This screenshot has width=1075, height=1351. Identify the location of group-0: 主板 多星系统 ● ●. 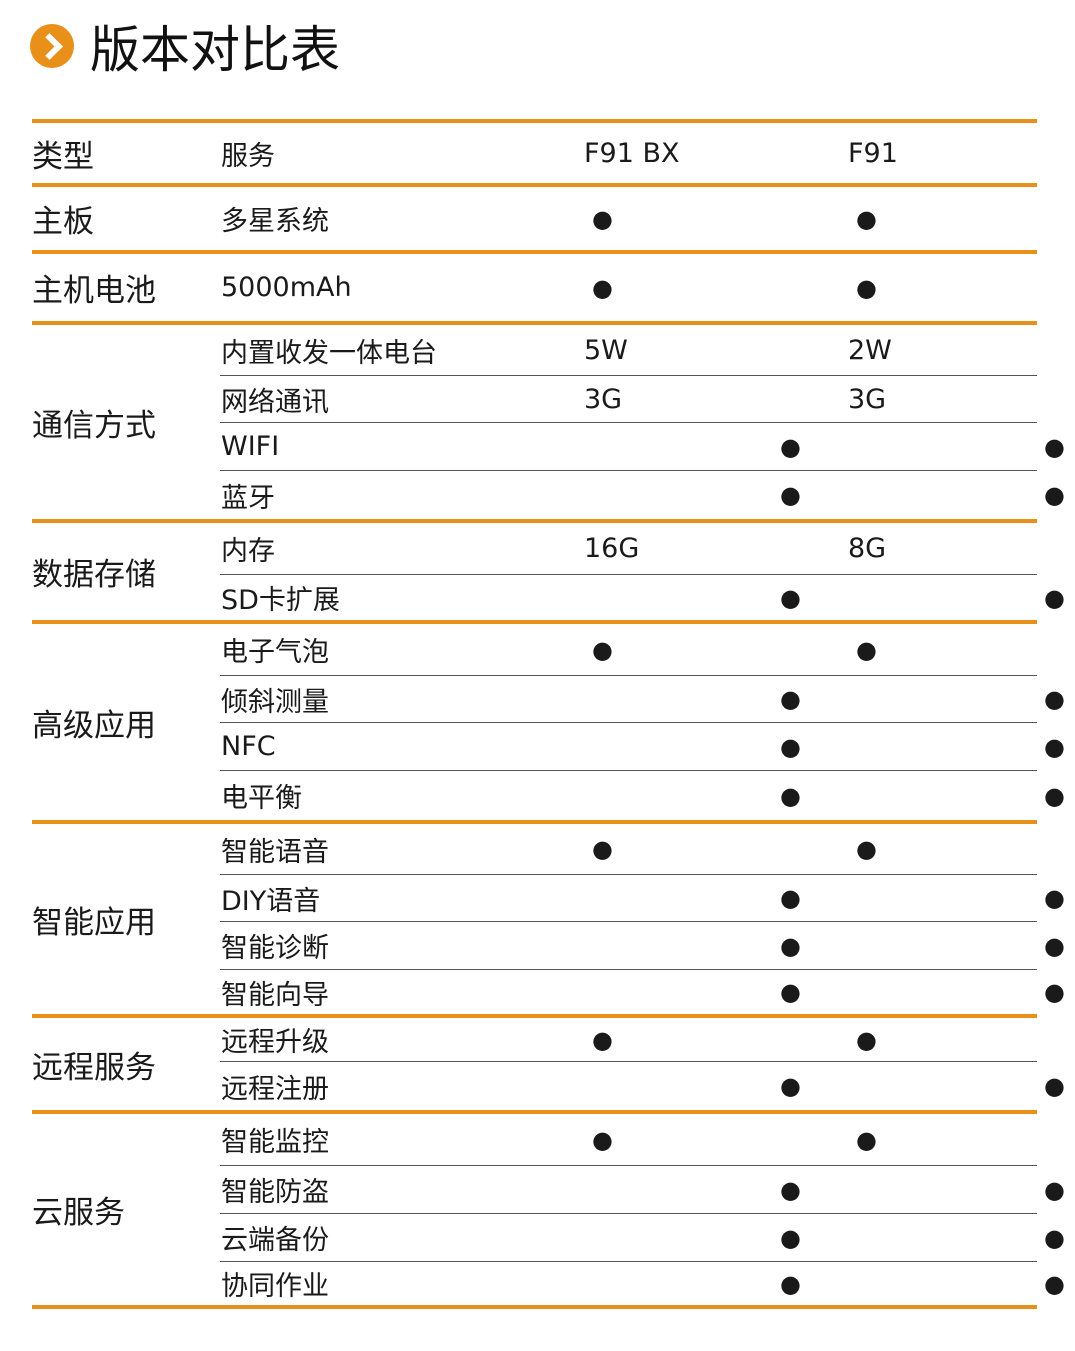
(534, 218).